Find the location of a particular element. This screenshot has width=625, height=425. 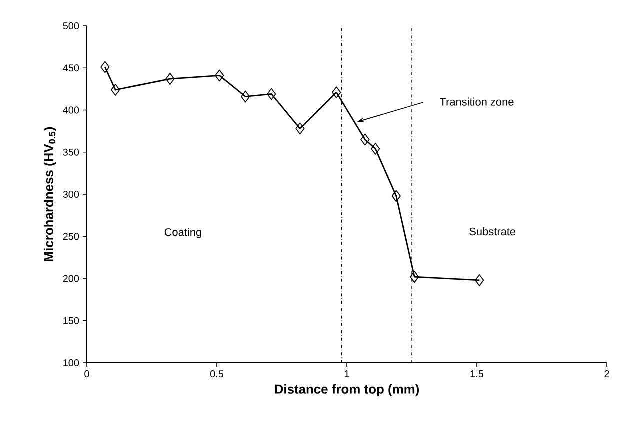

x-axis-title: Distance from top (mm) is located at coordinates (347, 390).